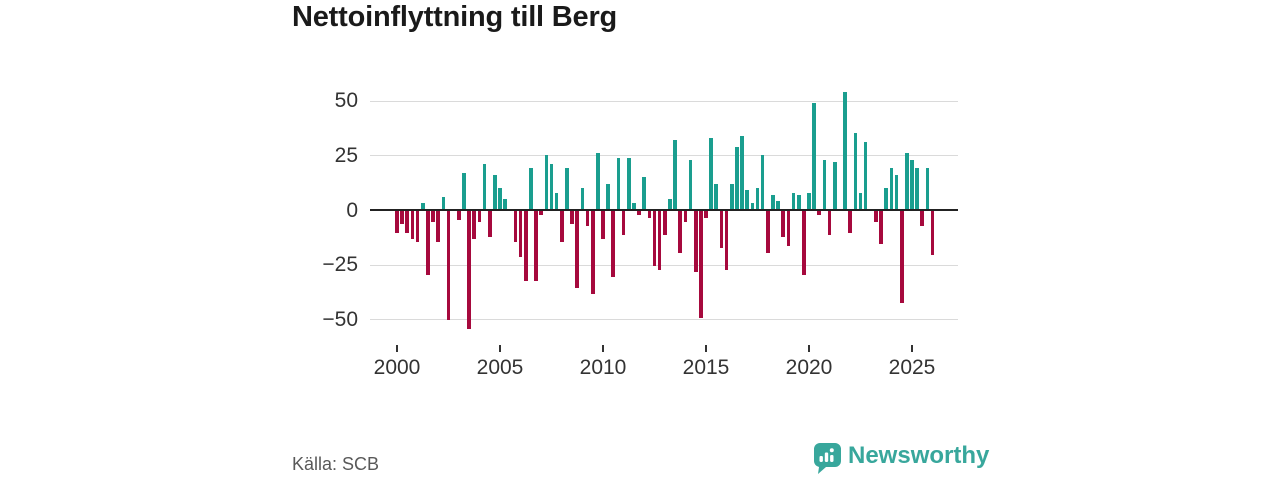 The image size is (1280, 480). What do you see at coordinates (397, 367) in the screenshot?
I see `x-axis-tick-label: 2000` at bounding box center [397, 367].